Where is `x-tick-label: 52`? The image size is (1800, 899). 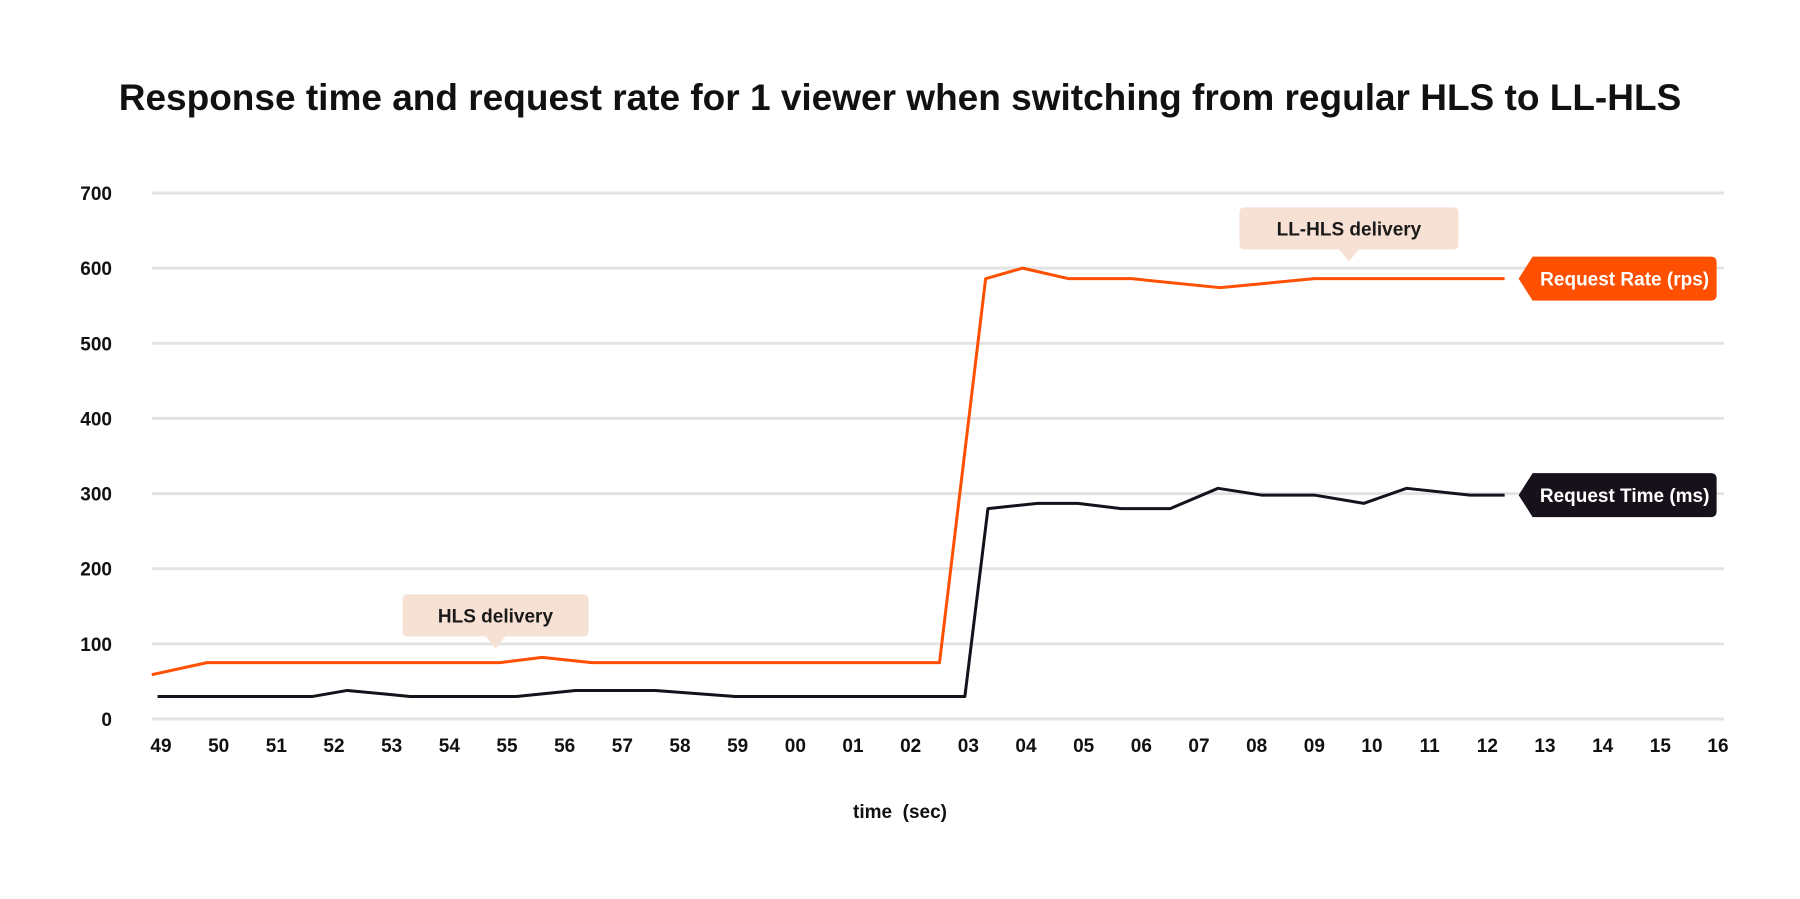
x-tick-label: 52 is located at coordinates (333, 746).